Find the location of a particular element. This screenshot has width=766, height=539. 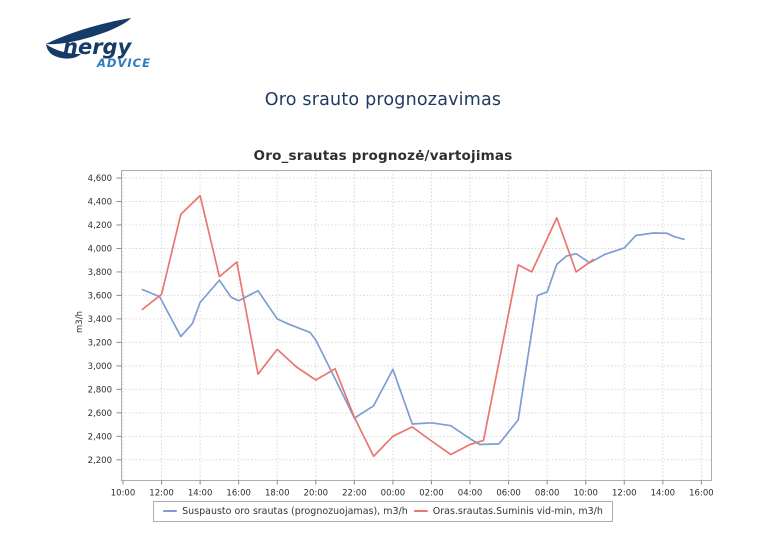

svg-text: 4,000 is located at coordinates (100, 249).